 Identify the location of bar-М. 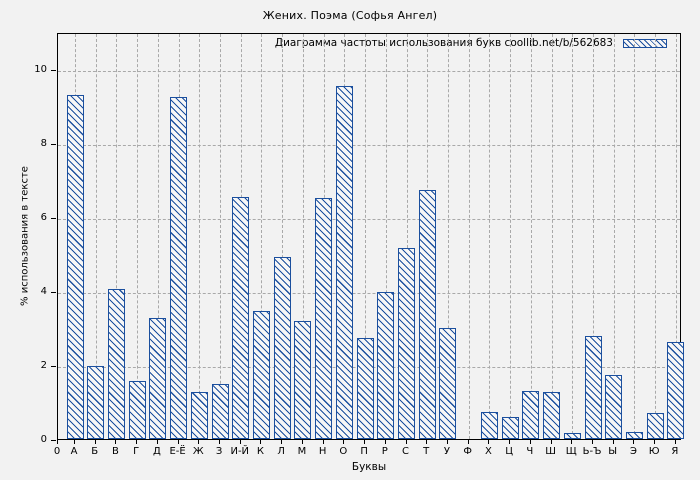
(303, 380).